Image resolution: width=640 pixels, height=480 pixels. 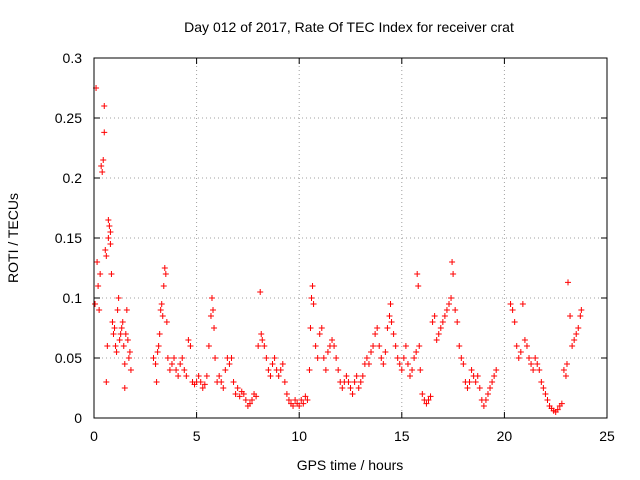 What do you see at coordinates (68, 118) in the screenshot?
I see `y-tick-label: 0.25` at bounding box center [68, 118].